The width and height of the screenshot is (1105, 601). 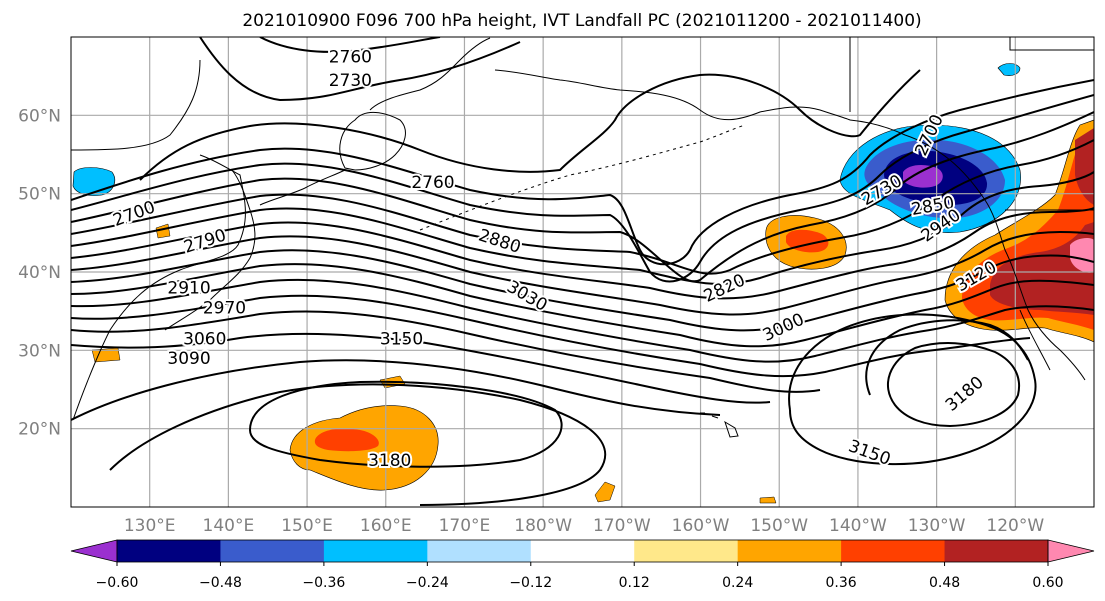 I want to click on lat-tick-label: 60°N, so click(x=39, y=116).